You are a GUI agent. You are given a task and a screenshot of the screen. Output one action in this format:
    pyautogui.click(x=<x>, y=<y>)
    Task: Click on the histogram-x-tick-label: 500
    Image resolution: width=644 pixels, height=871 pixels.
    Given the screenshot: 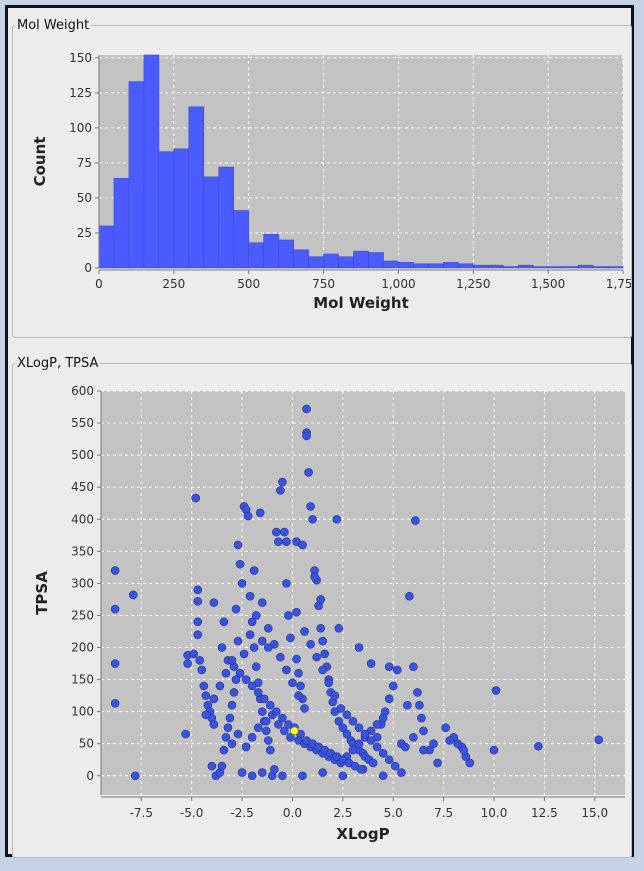 What is the action you would take?
    pyautogui.click(x=248, y=284)
    